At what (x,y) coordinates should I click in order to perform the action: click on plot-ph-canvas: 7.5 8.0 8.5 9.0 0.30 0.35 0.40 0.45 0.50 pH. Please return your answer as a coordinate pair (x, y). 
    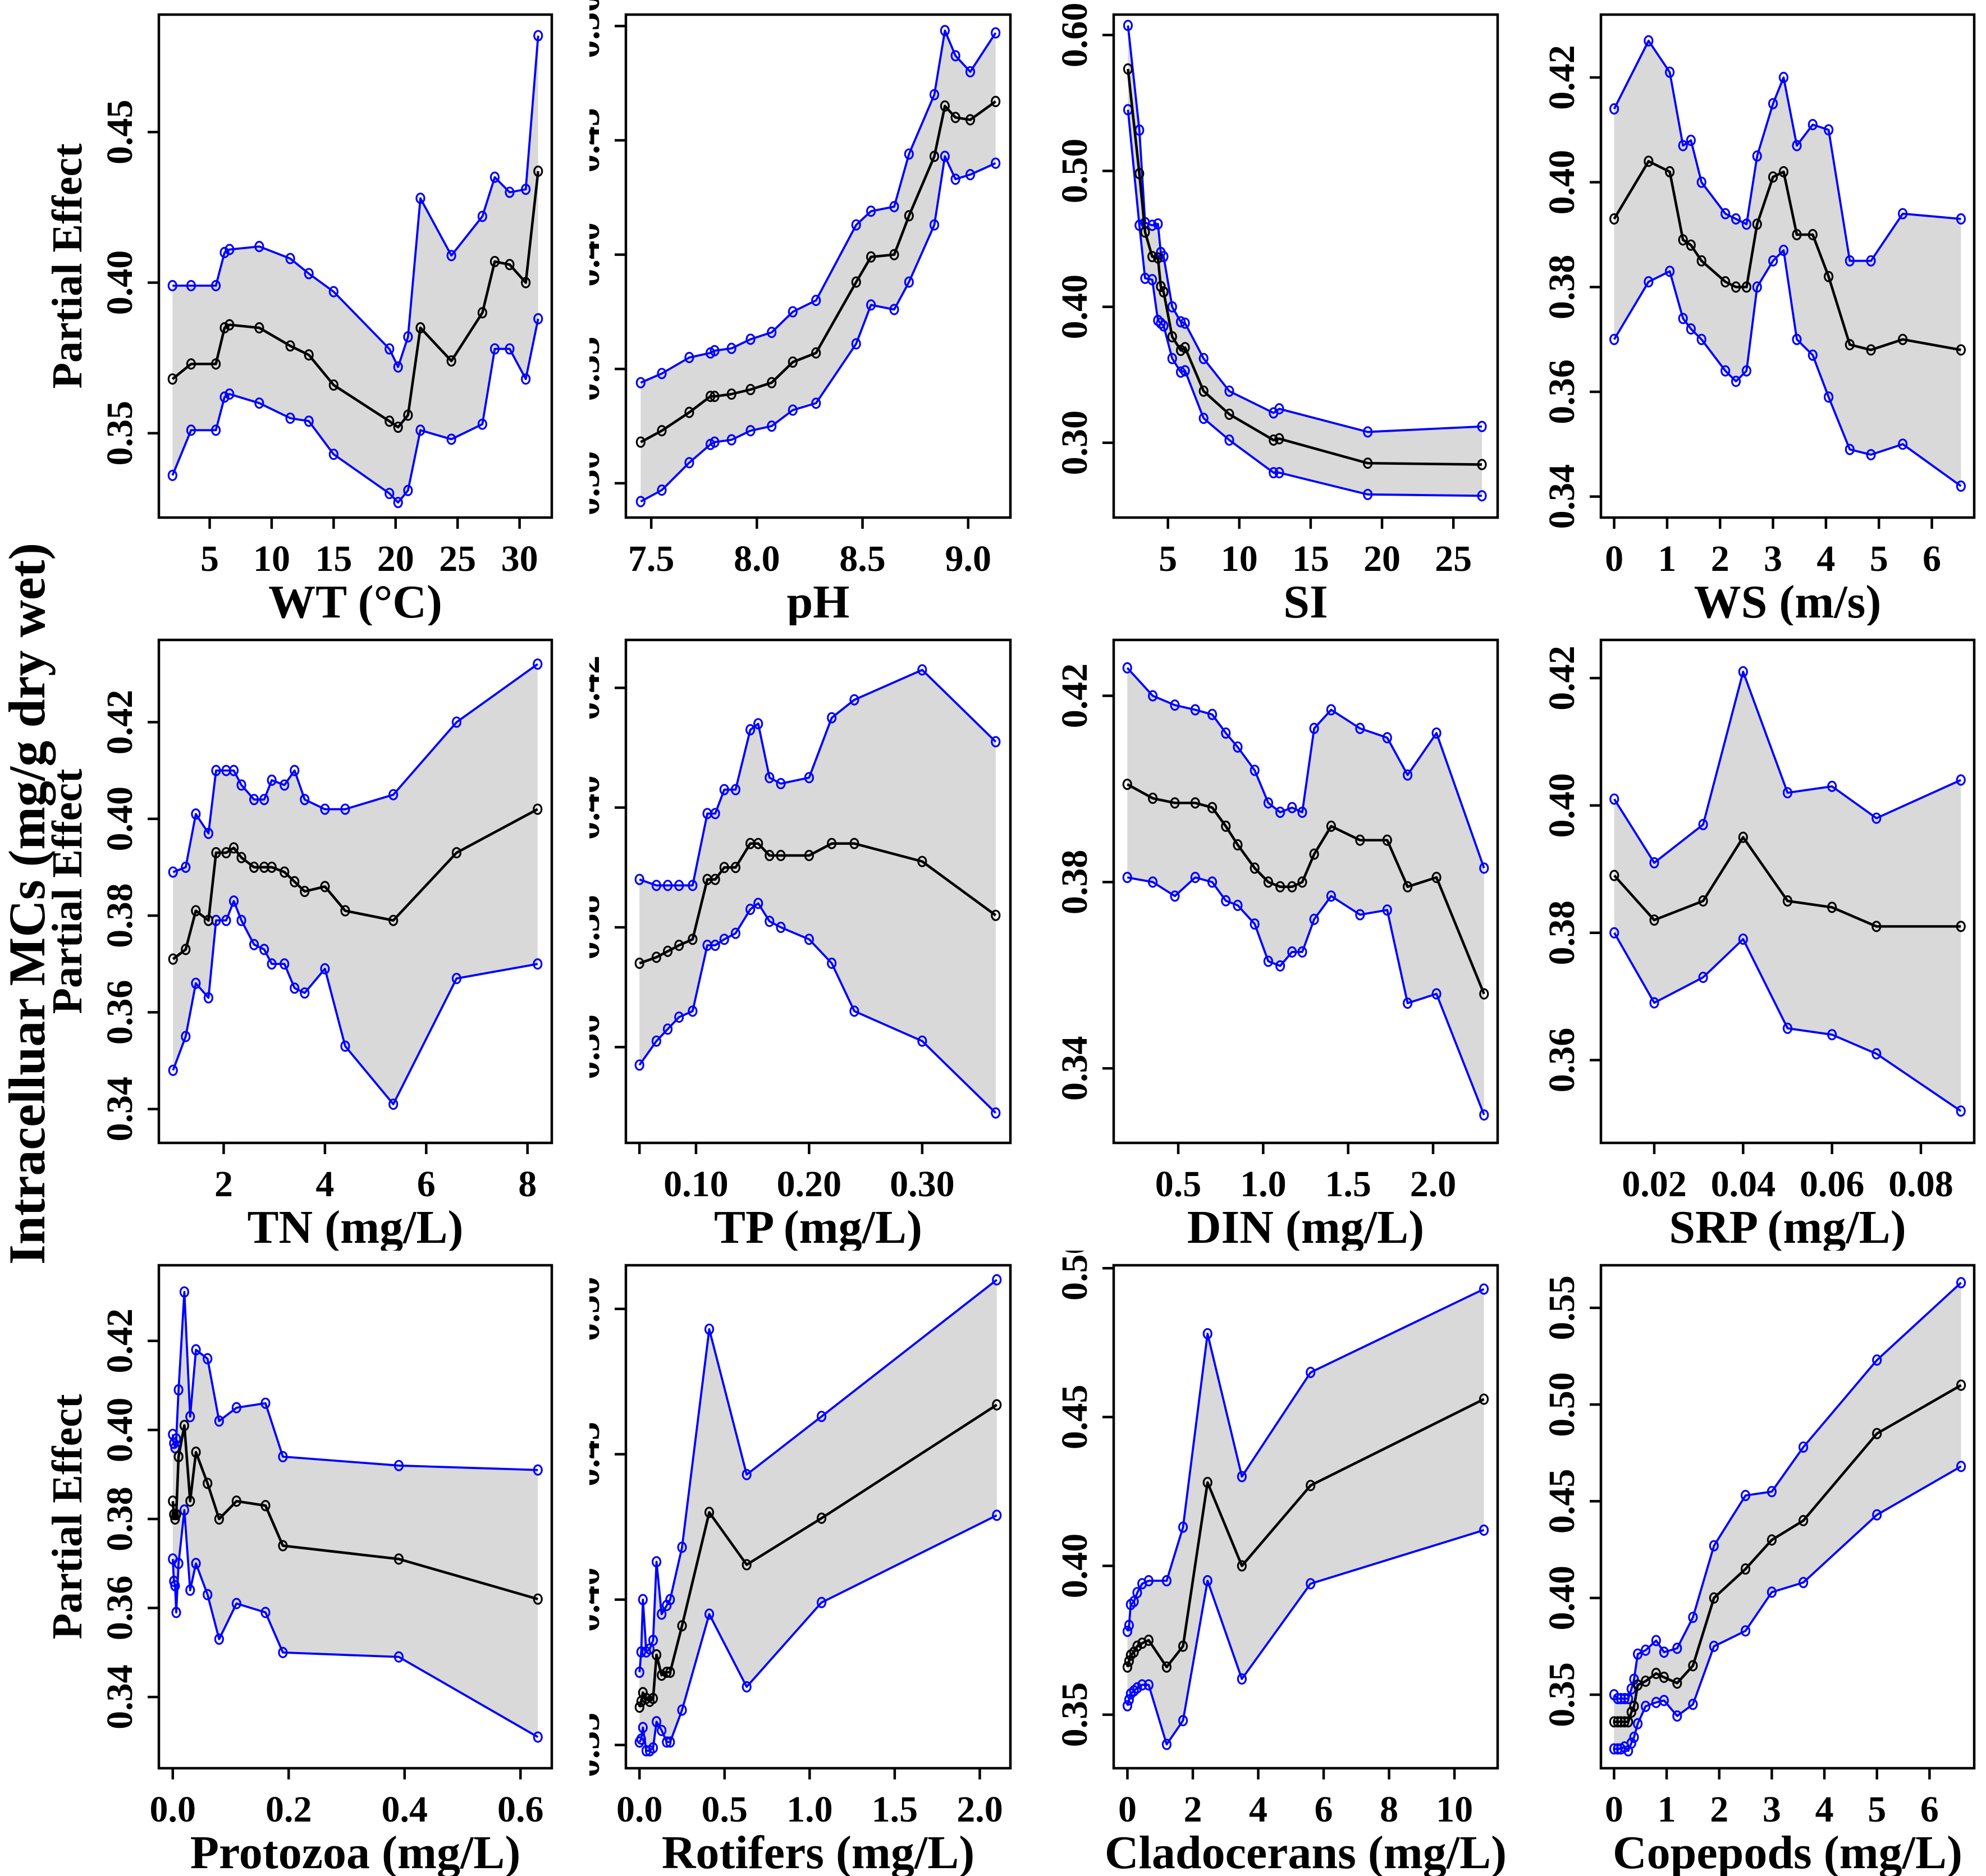
    Looking at the image, I should click on (800, 312).